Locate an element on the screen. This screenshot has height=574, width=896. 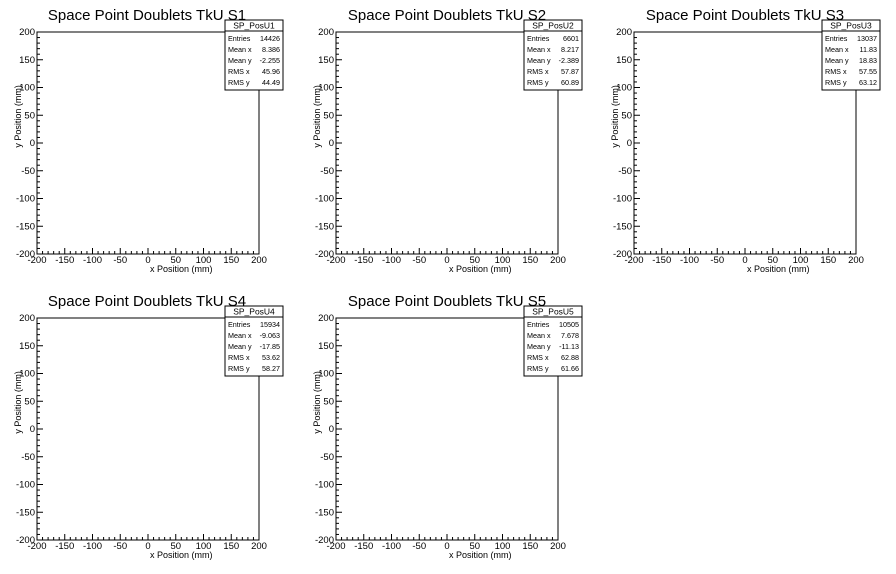
stats-value: 57.87 is located at coordinates (570, 71).